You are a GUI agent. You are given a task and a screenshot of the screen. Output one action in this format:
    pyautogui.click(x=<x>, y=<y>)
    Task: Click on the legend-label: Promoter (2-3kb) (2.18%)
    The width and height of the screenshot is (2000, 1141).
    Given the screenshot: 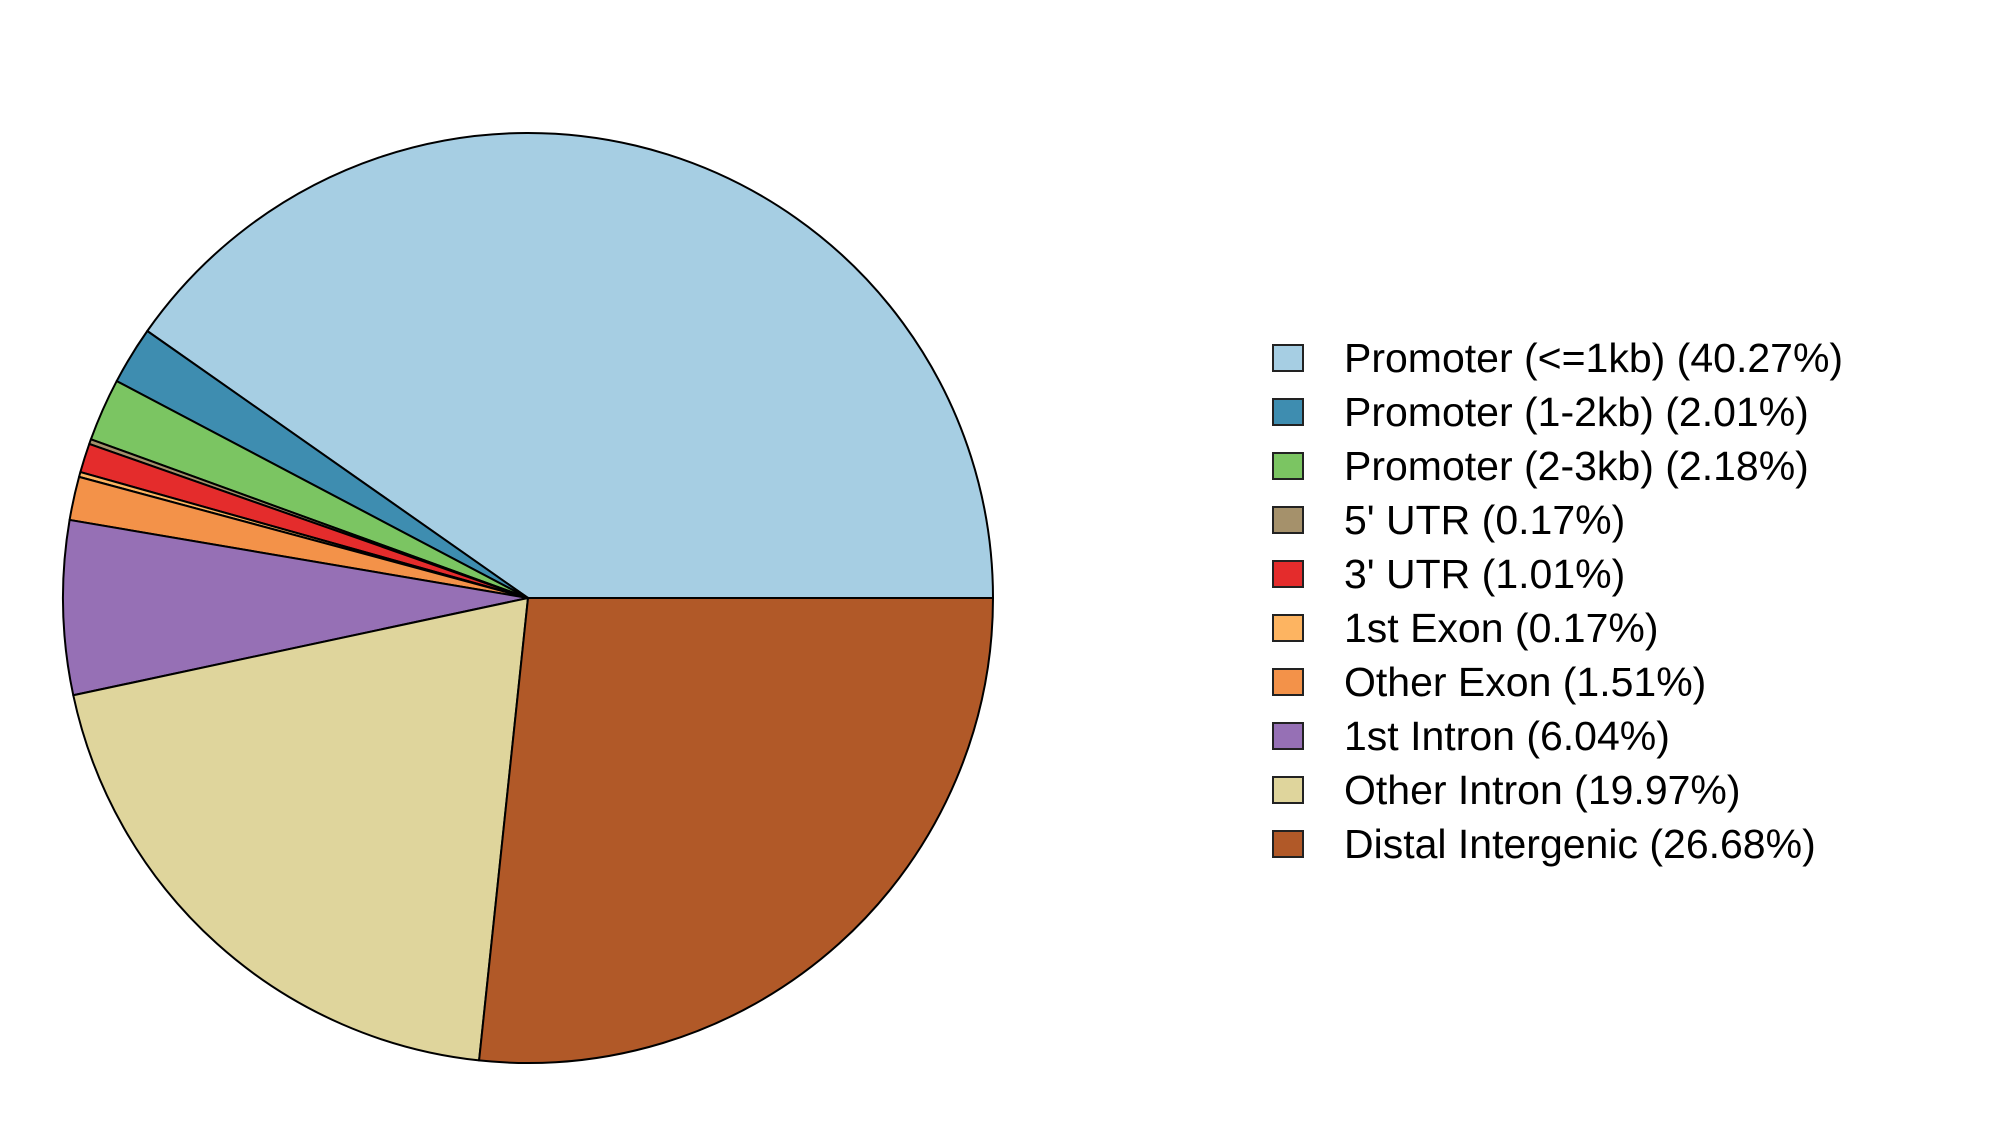 What is the action you would take?
    pyautogui.click(x=1576, y=465)
    